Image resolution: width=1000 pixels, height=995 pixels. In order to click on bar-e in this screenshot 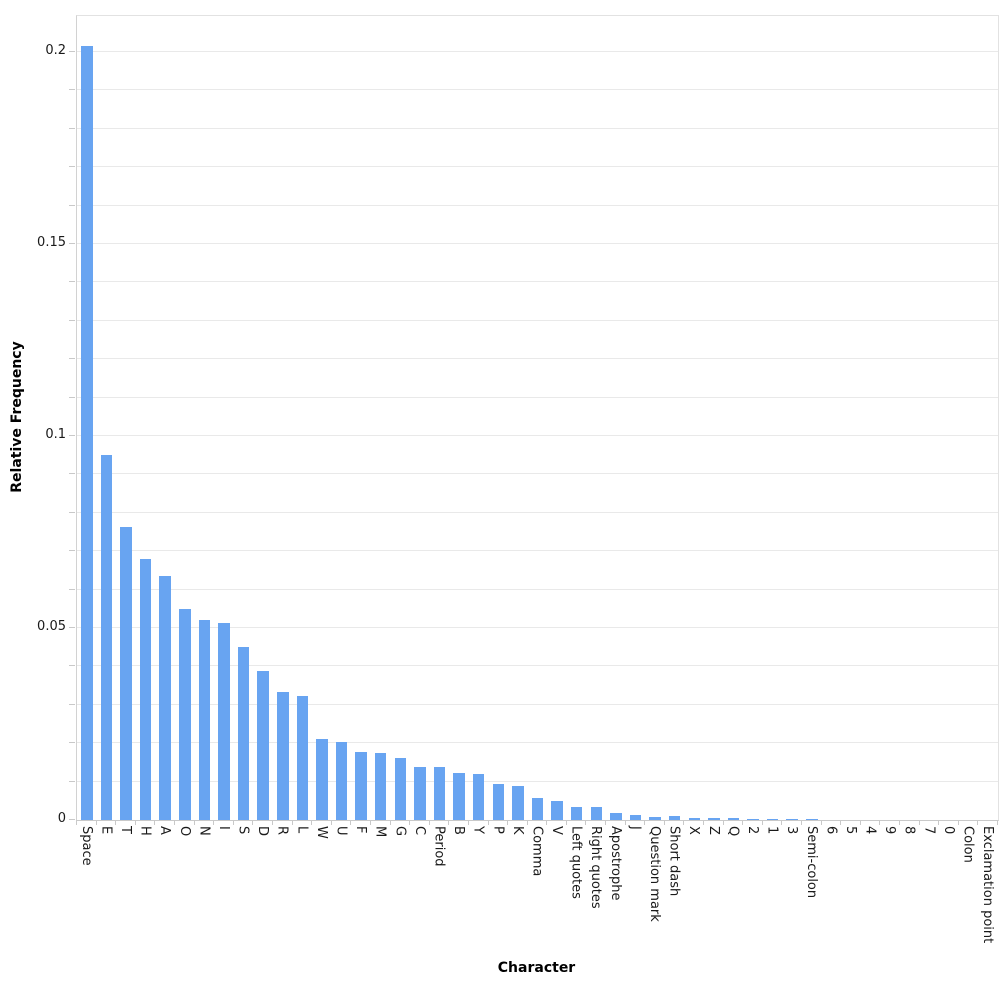, I will do `click(106, 637)`.